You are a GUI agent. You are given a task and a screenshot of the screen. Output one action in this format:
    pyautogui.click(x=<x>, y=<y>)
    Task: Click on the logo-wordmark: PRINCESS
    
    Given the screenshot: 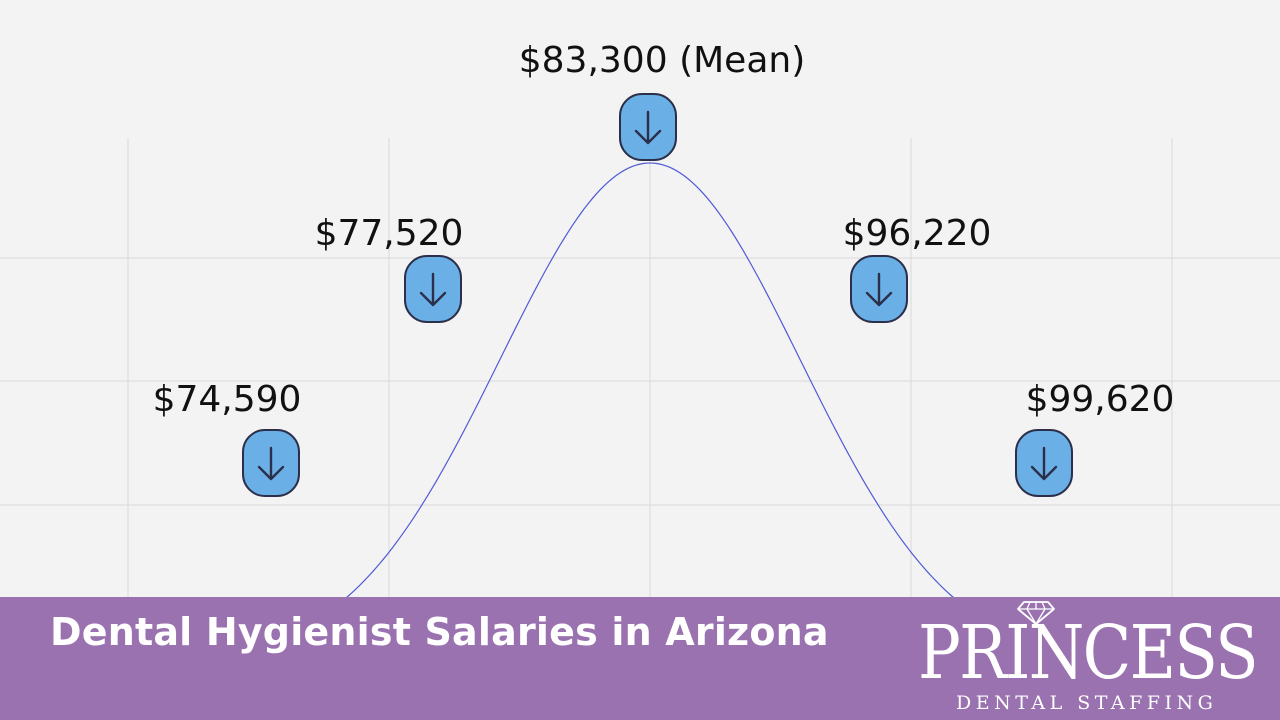 What is the action you would take?
    pyautogui.click(x=1088, y=653)
    